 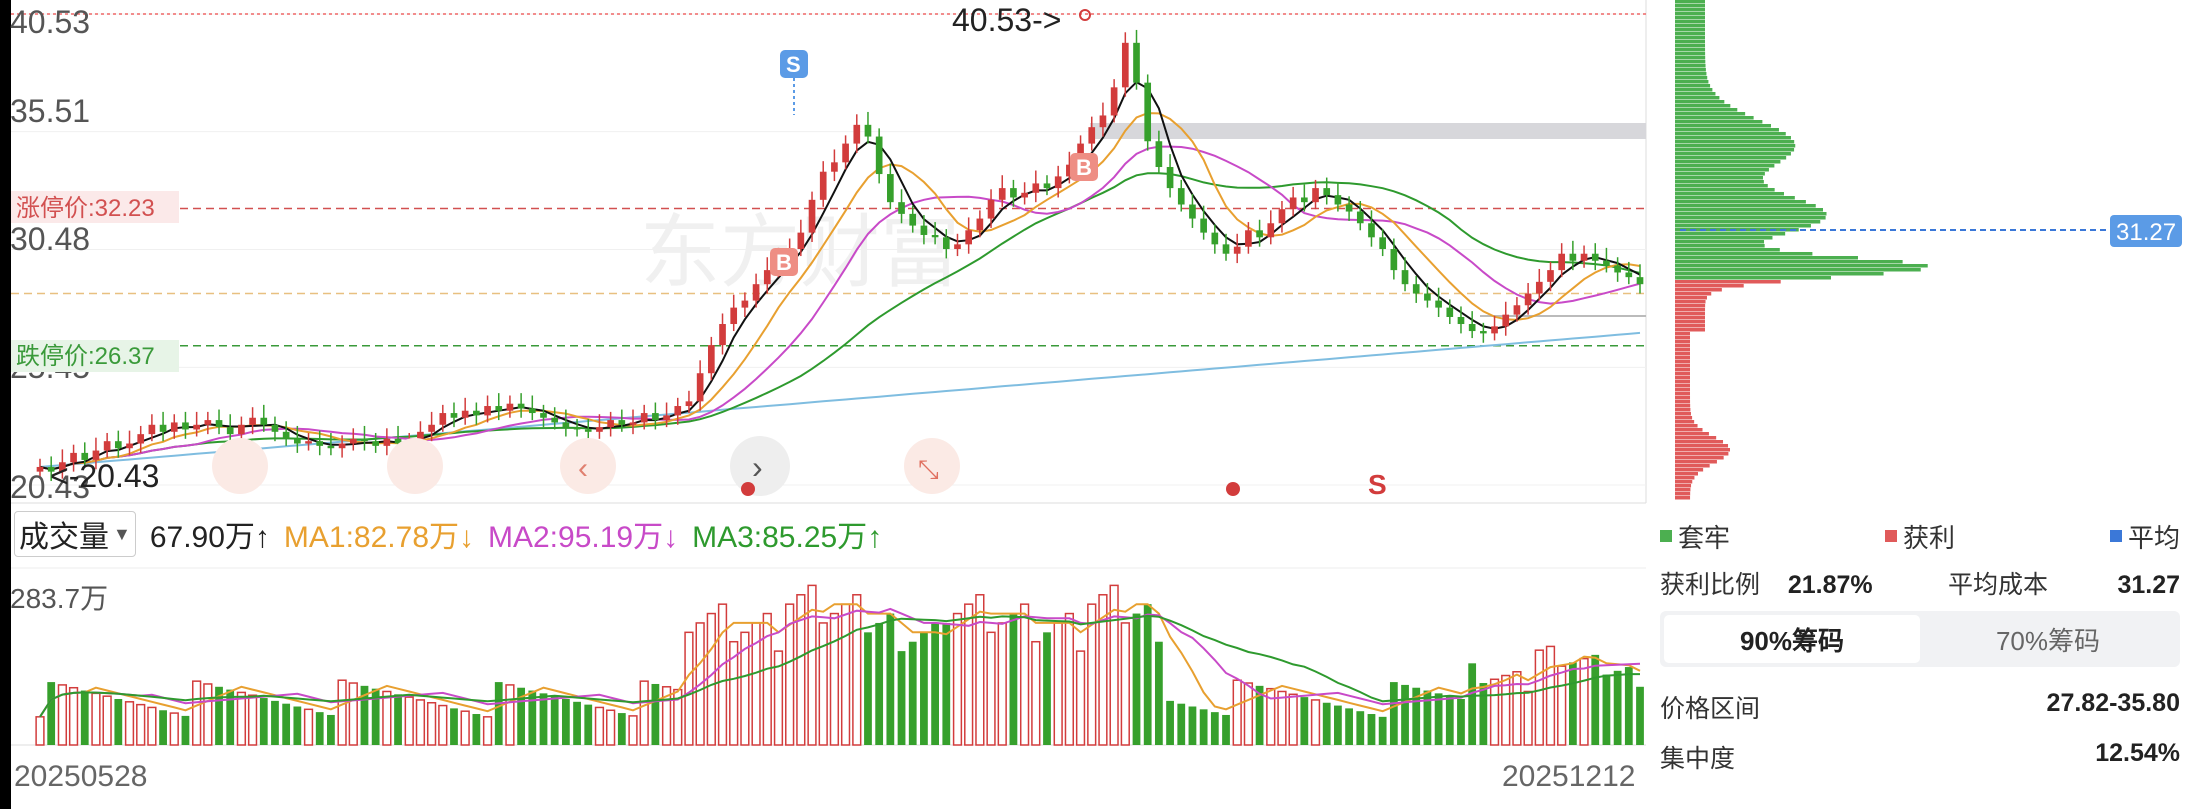 I want to click on chevron-right-button-bg, so click(x=760, y=466).